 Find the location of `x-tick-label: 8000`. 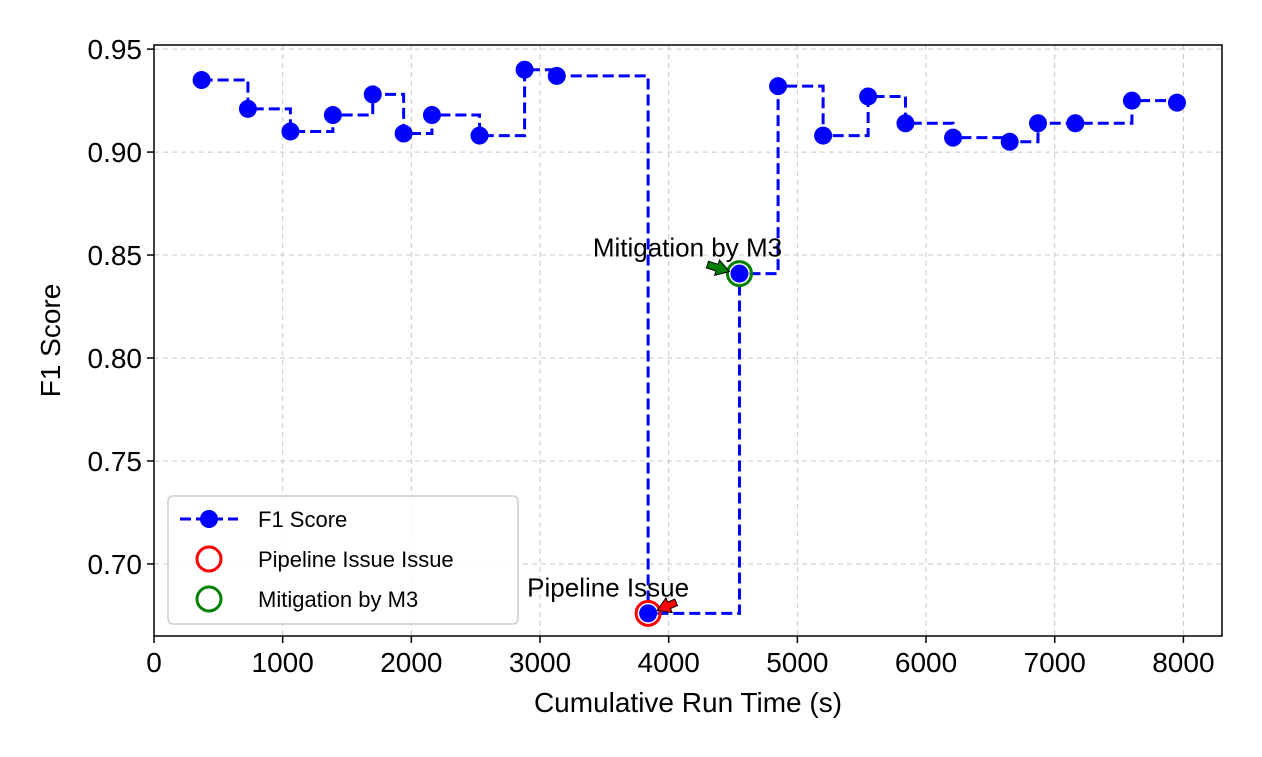

x-tick-label: 8000 is located at coordinates (1183, 662).